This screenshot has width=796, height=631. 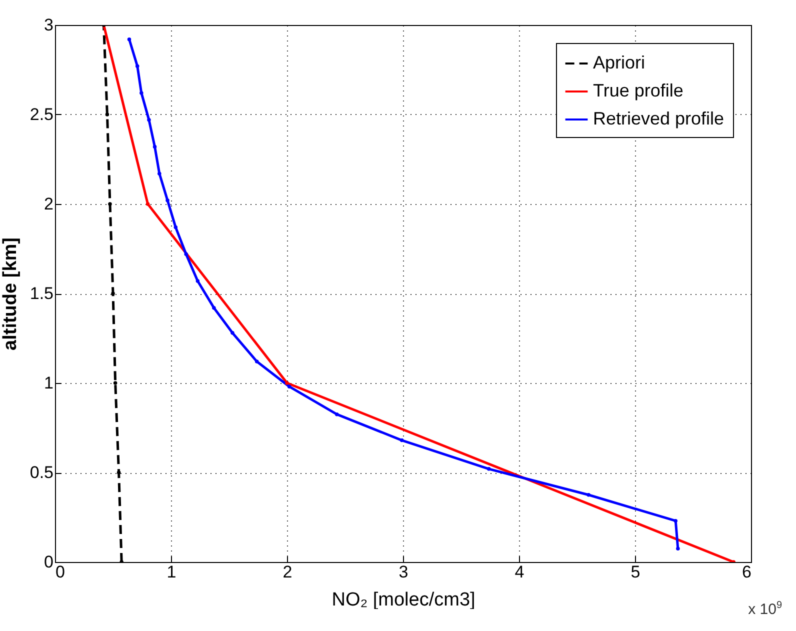 I want to click on line-series, so click(x=113, y=293).